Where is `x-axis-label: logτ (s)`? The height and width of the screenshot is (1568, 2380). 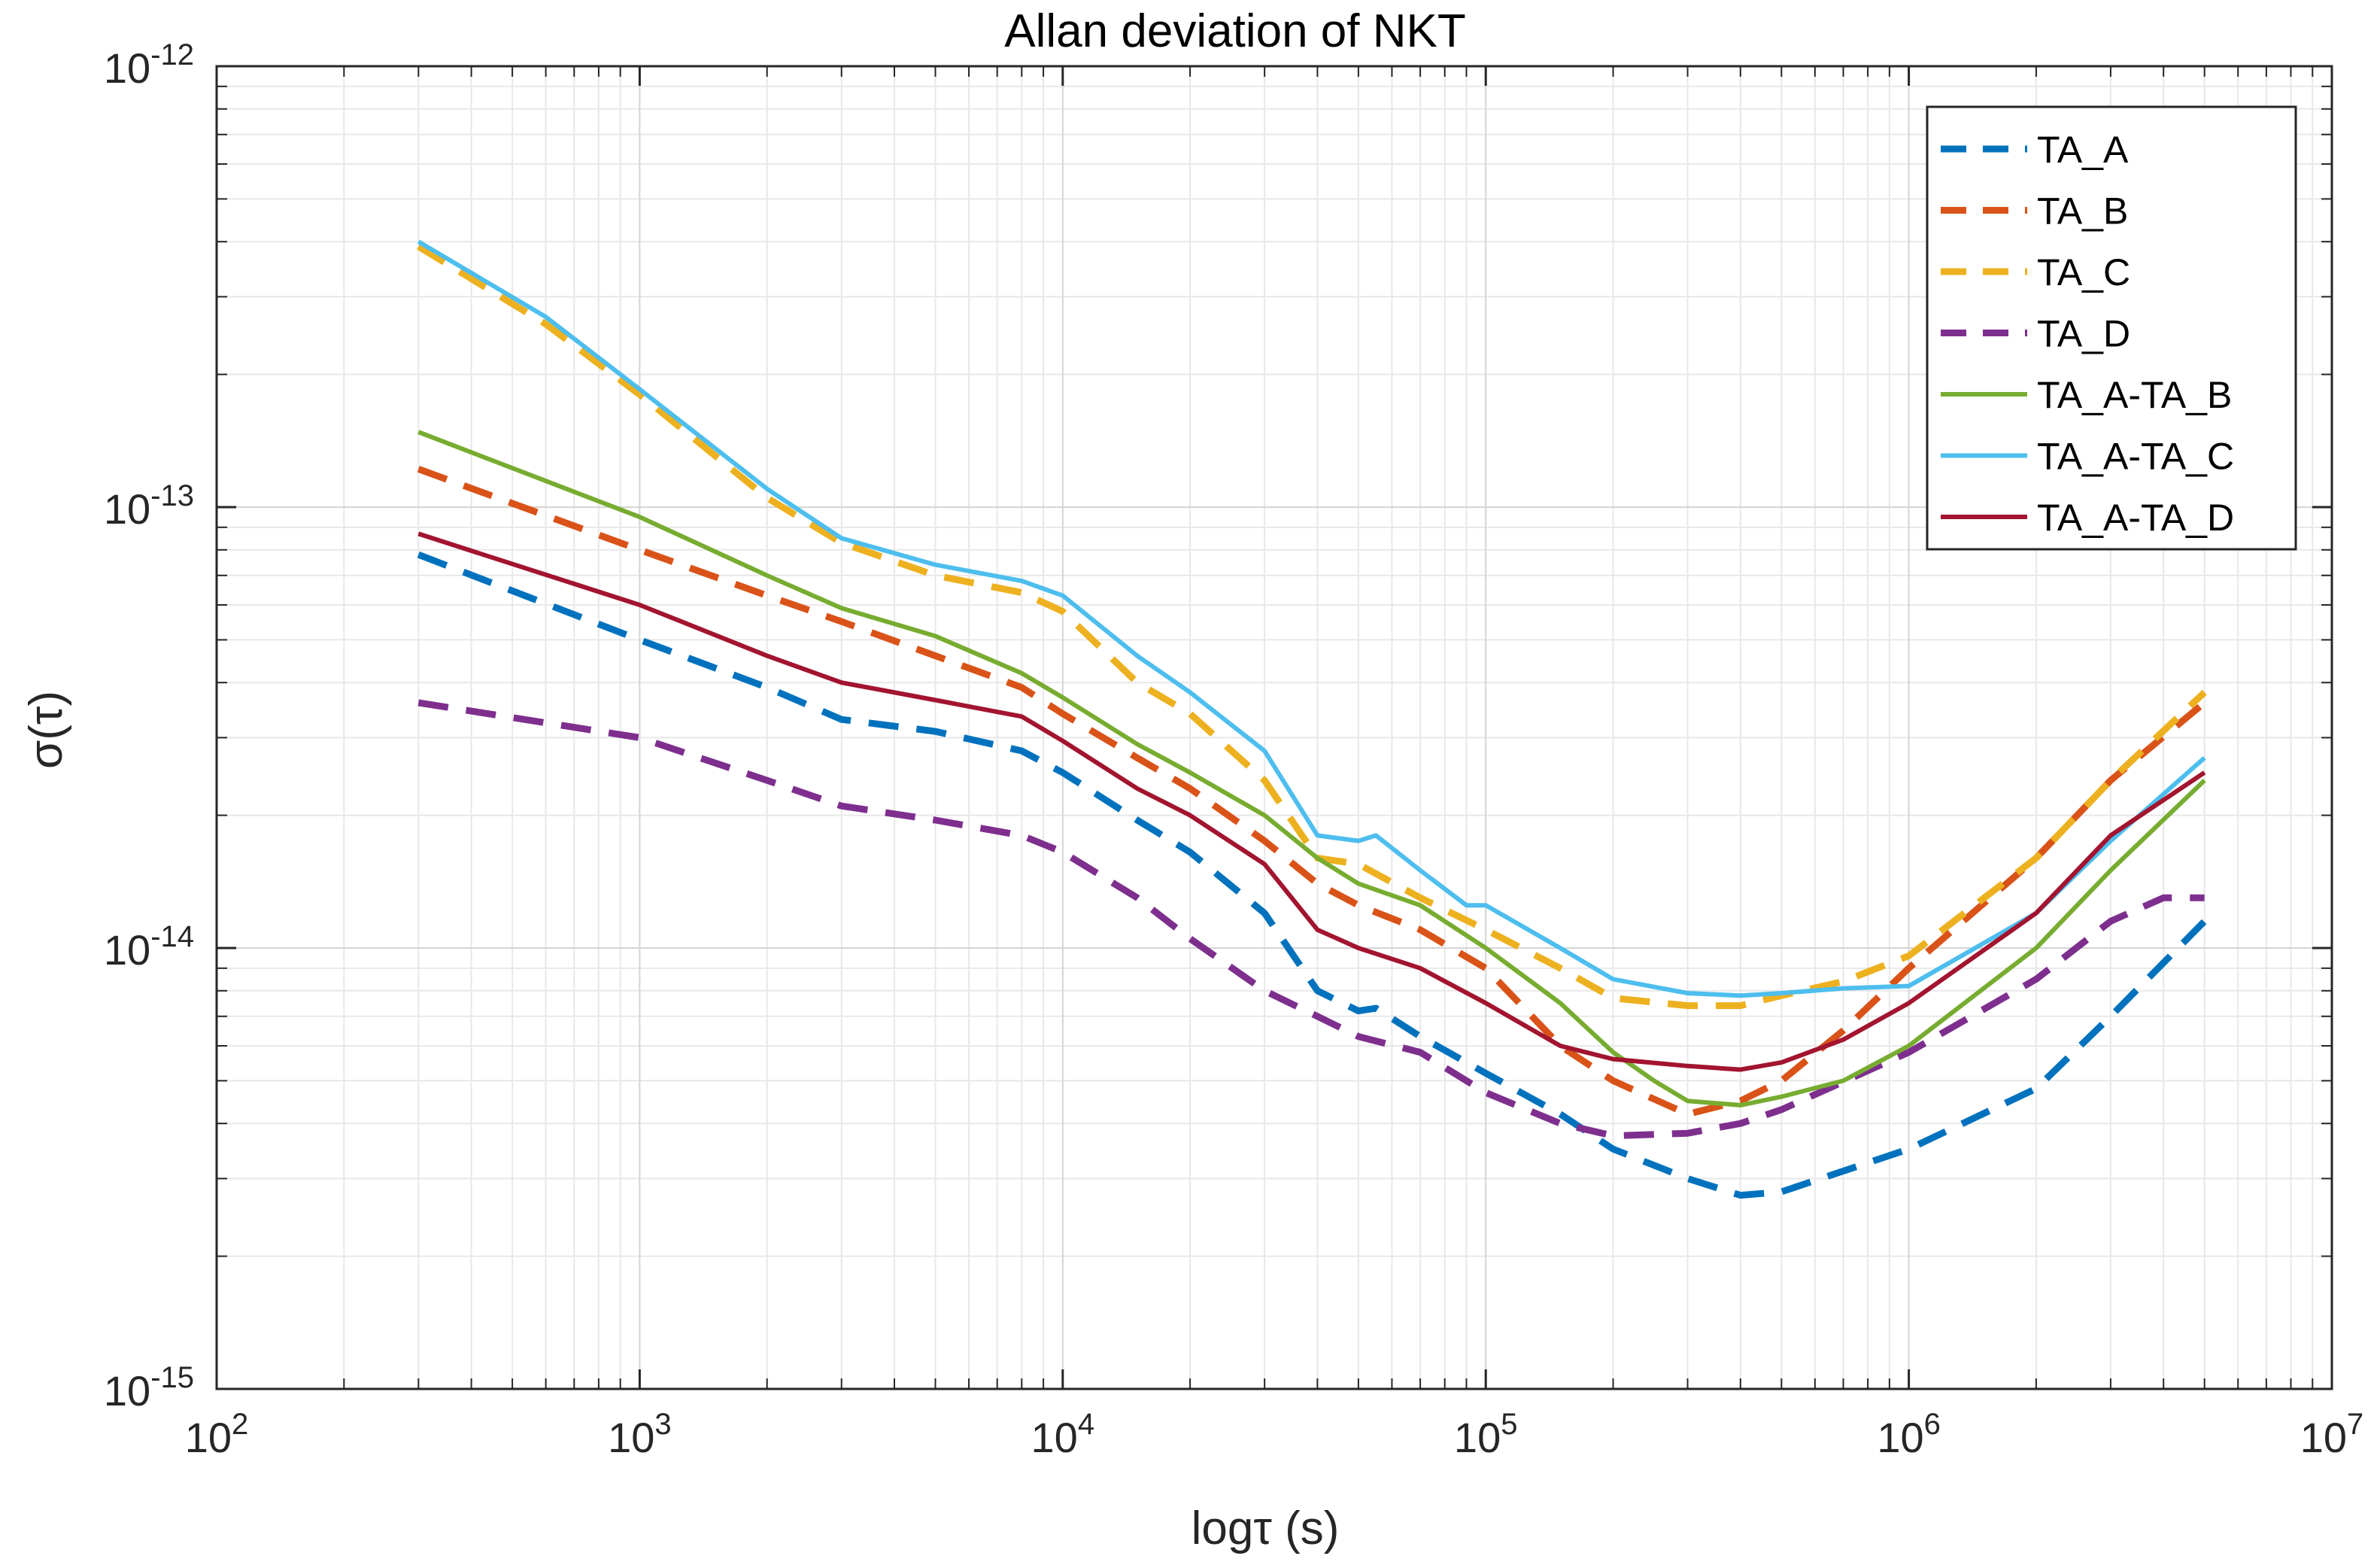
x-axis-label: logτ (s) is located at coordinates (1266, 1528).